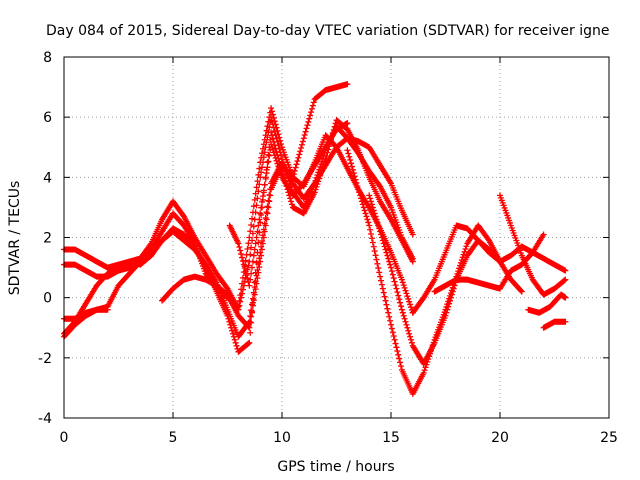 The height and width of the screenshot is (480, 640). Describe the element at coordinates (15, 238) in the screenshot. I see `y-axis-label: SDTVAR / TECUs` at that location.